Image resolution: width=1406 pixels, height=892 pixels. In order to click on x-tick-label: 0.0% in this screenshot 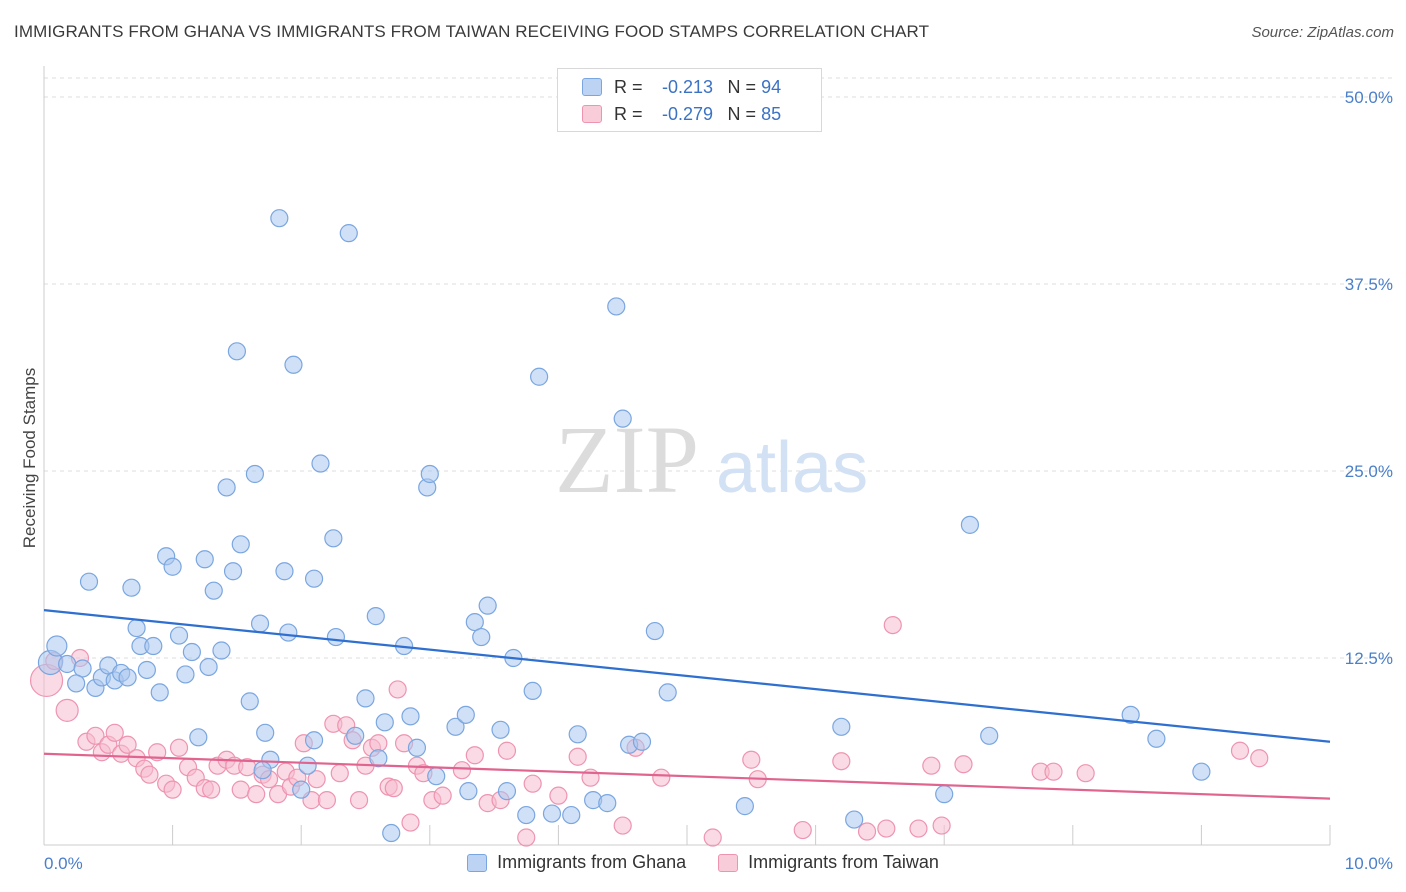, I will do `click(63, 863)`.